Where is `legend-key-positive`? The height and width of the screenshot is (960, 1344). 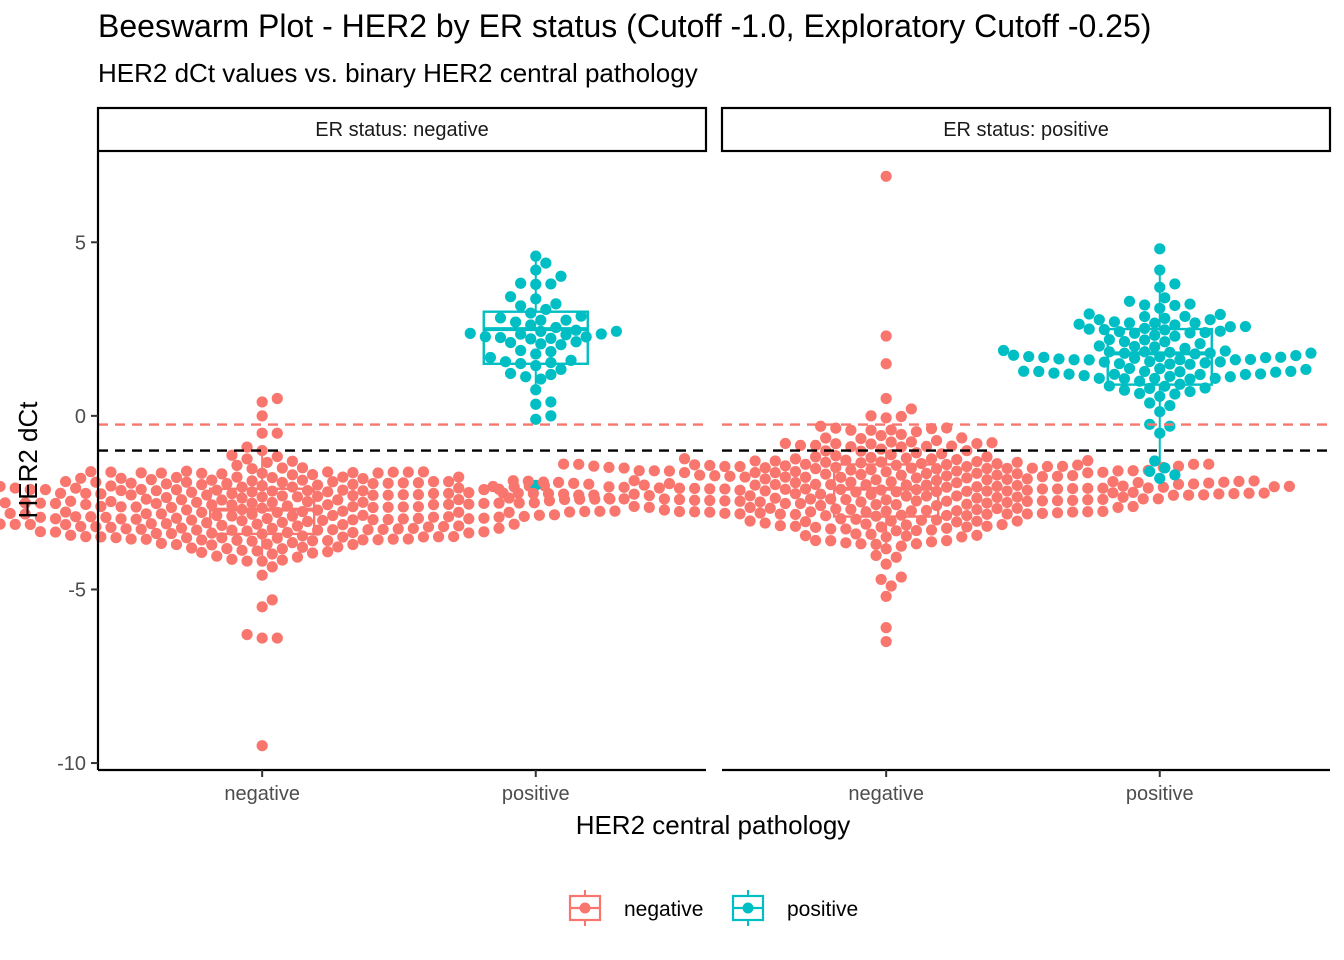 legend-key-positive is located at coordinates (748, 908).